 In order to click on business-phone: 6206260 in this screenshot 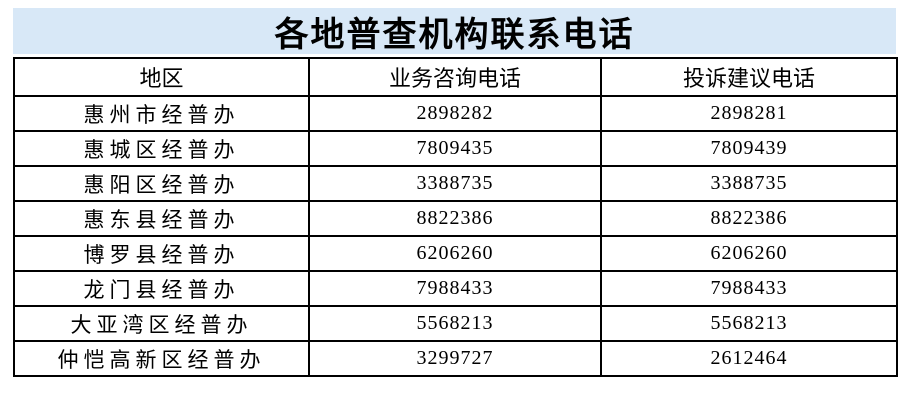, I will do `click(455, 253)`.